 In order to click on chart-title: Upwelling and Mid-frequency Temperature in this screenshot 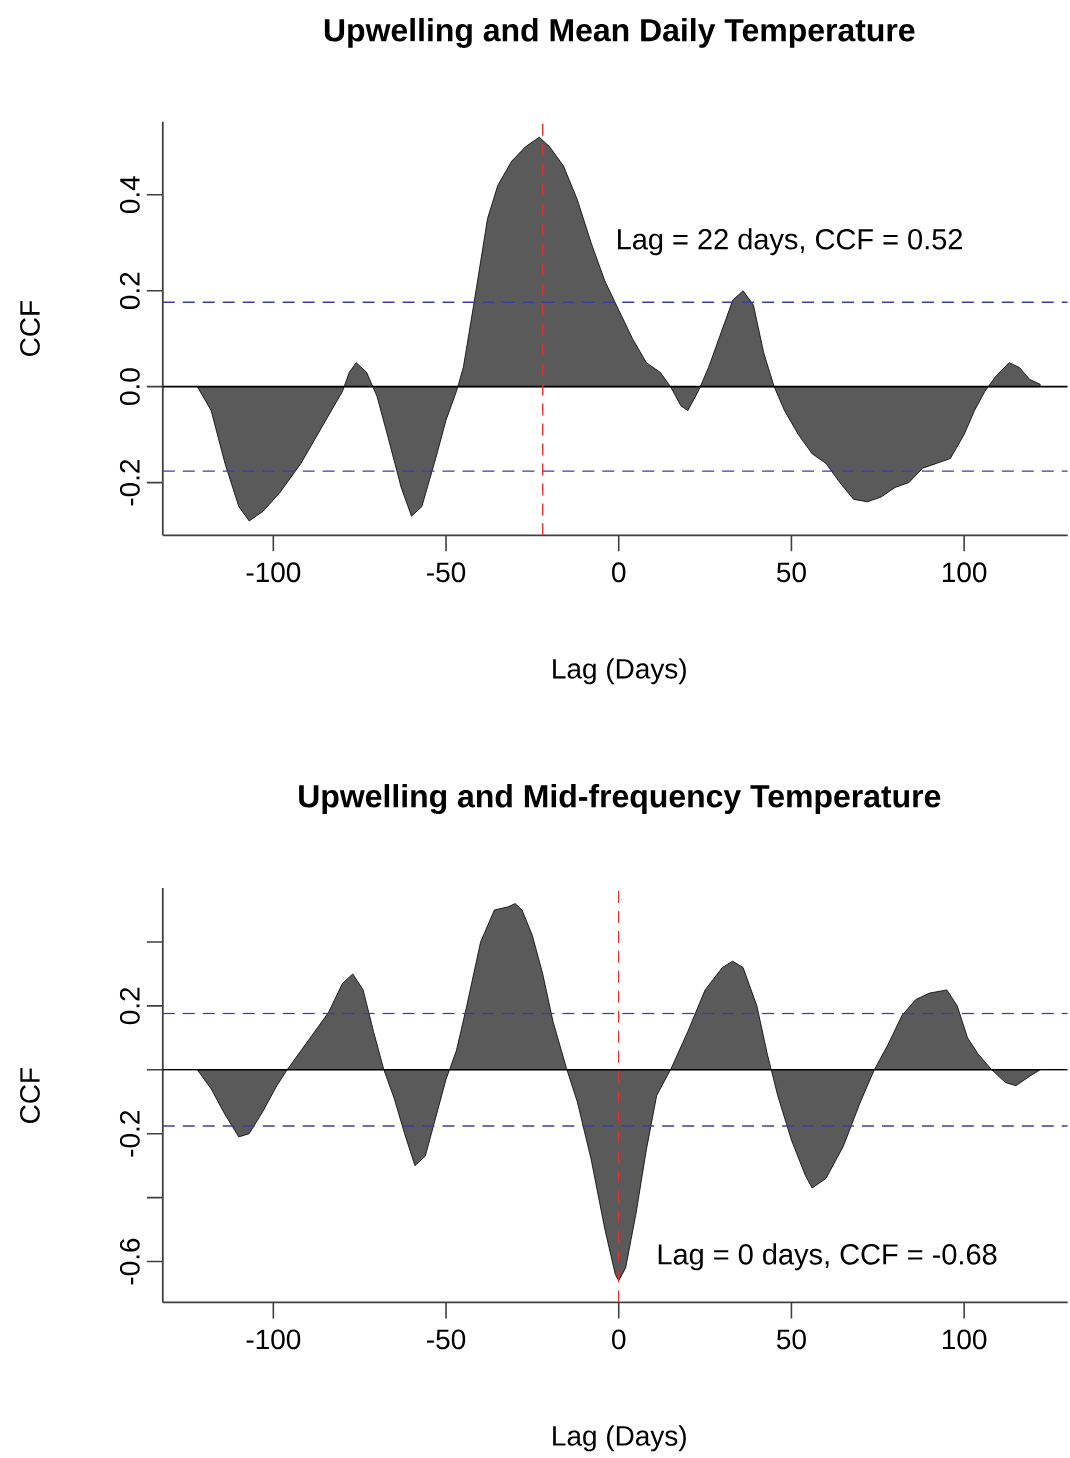, I will do `click(620, 799)`.